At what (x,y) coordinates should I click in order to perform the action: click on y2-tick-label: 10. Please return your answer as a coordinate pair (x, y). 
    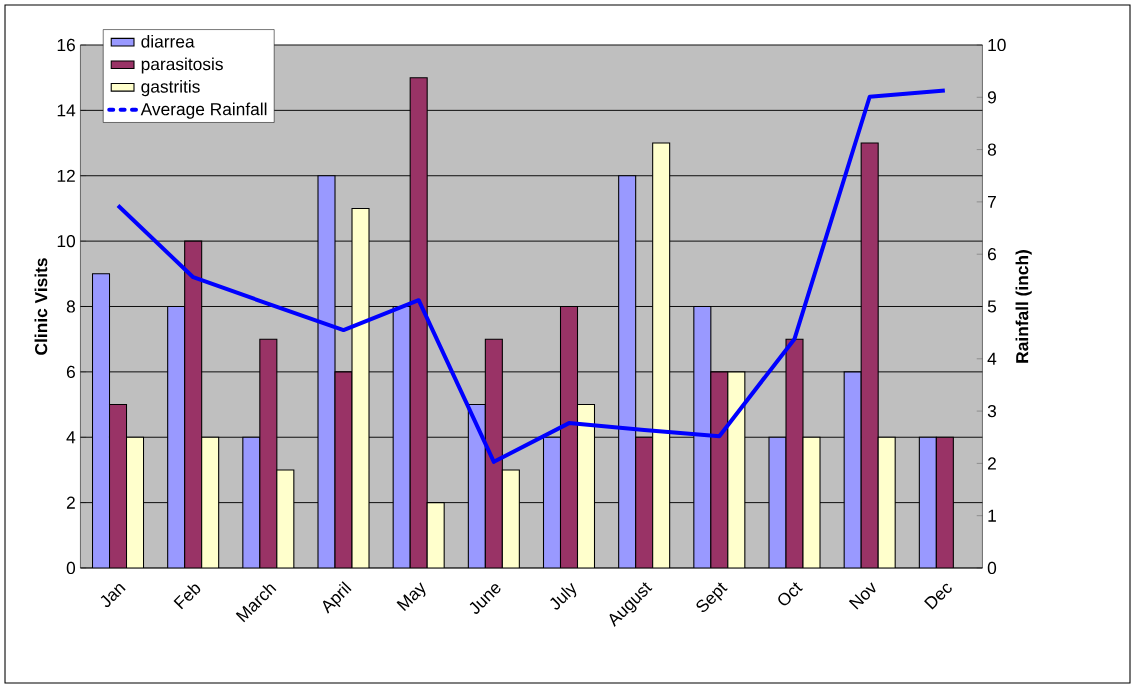
    Looking at the image, I should click on (997, 45).